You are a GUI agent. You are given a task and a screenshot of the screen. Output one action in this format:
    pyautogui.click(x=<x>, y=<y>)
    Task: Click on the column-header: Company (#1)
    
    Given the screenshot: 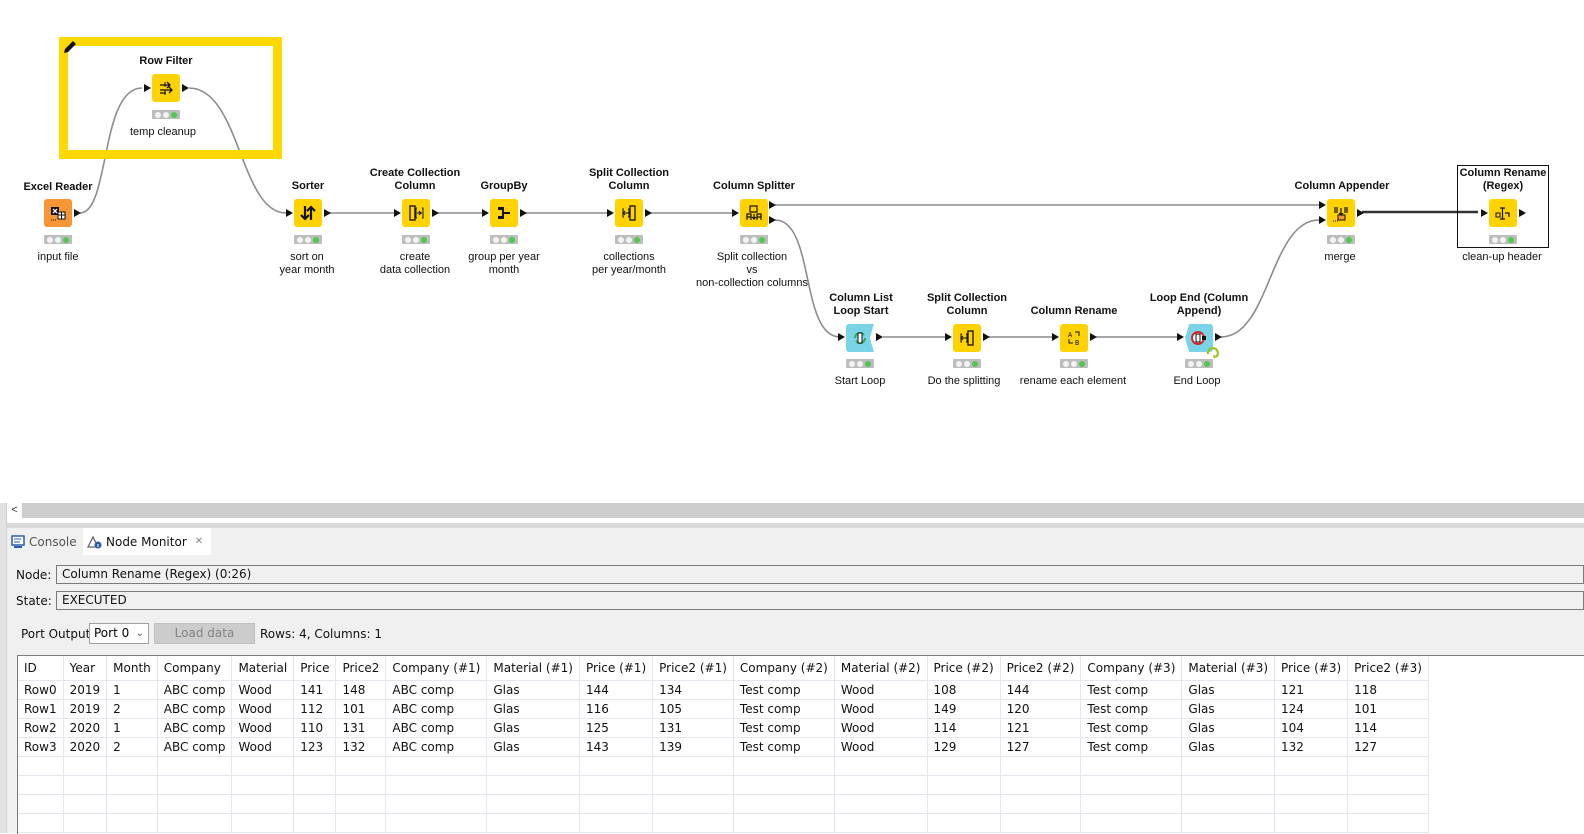 What is the action you would take?
    pyautogui.click(x=436, y=668)
    